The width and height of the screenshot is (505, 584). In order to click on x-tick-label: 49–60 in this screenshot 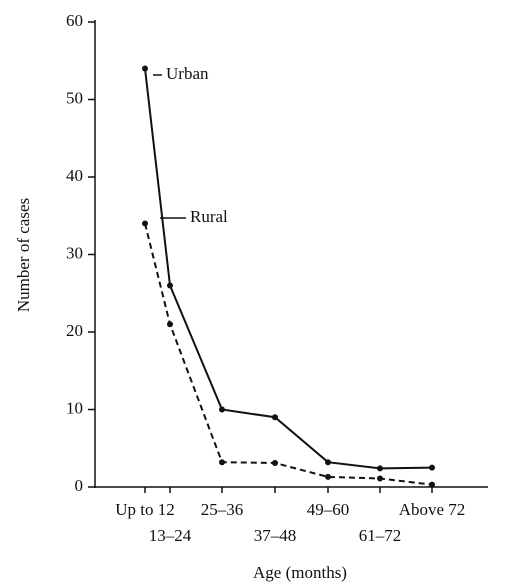, I will do `click(328, 509)`.